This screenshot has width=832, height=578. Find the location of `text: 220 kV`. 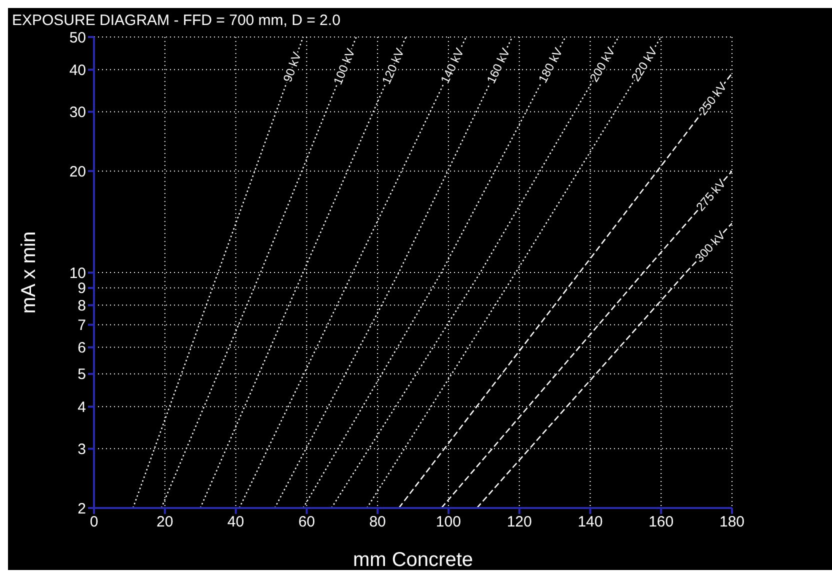

text: 220 kV is located at coordinates (644, 64).